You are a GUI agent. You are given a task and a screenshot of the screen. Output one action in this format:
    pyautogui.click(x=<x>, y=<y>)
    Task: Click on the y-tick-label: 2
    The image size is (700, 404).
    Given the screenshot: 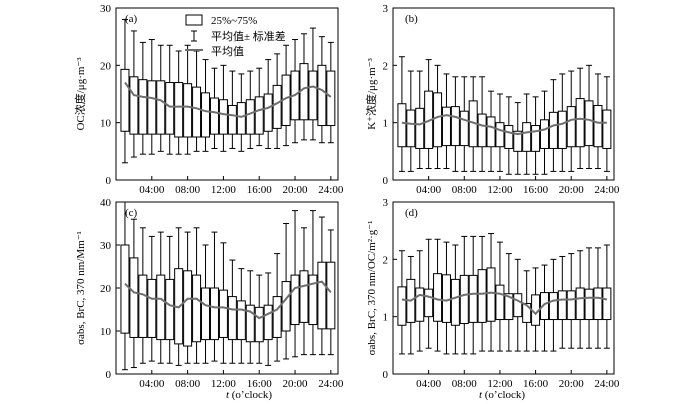 What is the action you would take?
    pyautogui.click(x=386, y=66)
    